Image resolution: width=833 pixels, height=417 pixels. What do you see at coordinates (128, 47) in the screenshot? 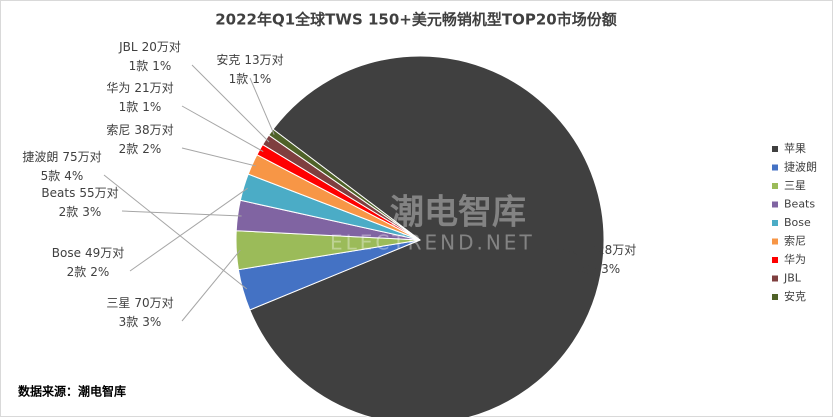
I see `label-category: JBL` at bounding box center [128, 47].